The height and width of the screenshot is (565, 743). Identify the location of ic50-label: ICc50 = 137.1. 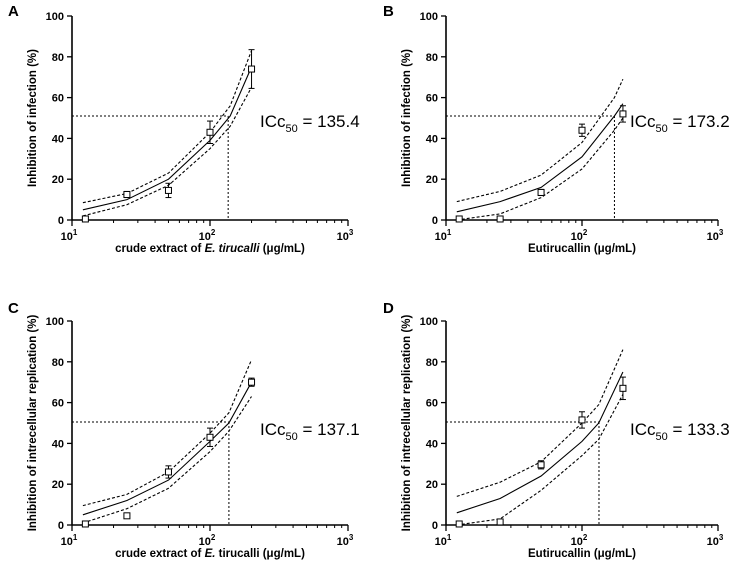
(310, 431).